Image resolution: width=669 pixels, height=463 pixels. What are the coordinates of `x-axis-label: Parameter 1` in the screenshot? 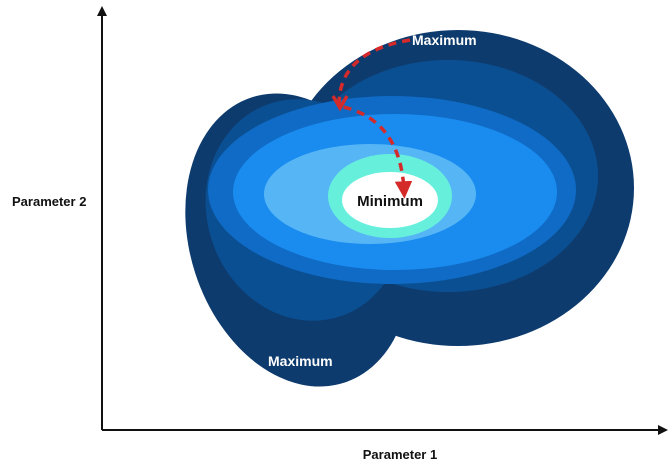 It's located at (400, 454).